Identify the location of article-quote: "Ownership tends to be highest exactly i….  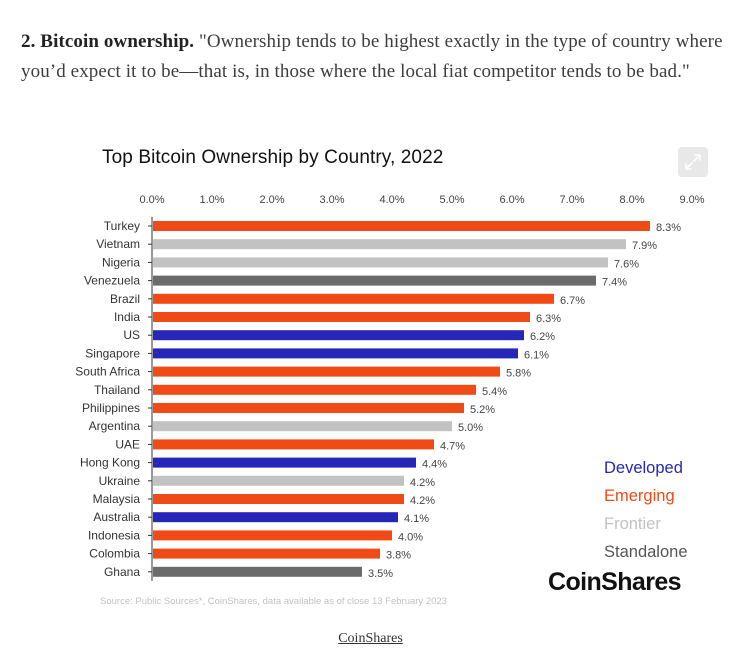
(372, 56).